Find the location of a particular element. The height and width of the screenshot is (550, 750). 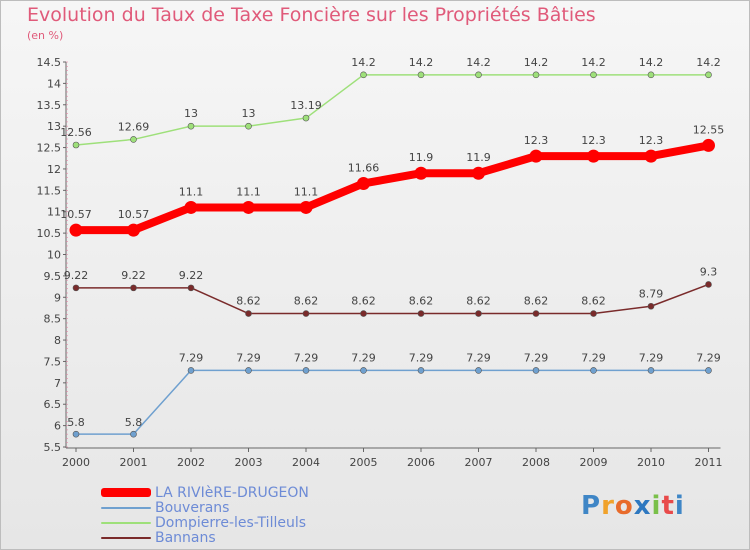

data-label: 5.8 is located at coordinates (134, 422).